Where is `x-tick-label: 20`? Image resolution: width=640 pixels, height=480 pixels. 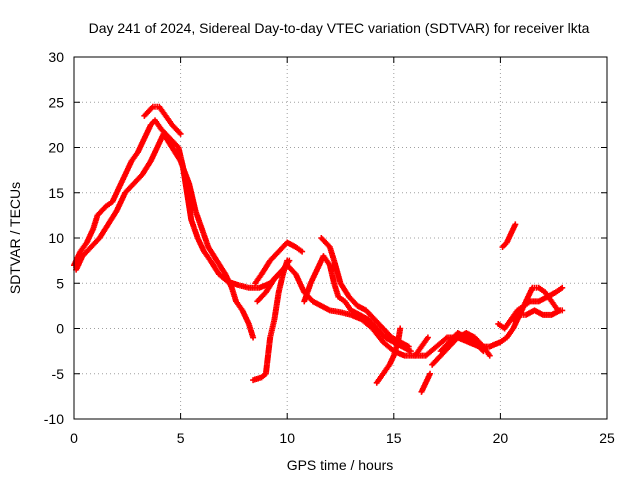 x-tick-label: 20 is located at coordinates (501, 438).